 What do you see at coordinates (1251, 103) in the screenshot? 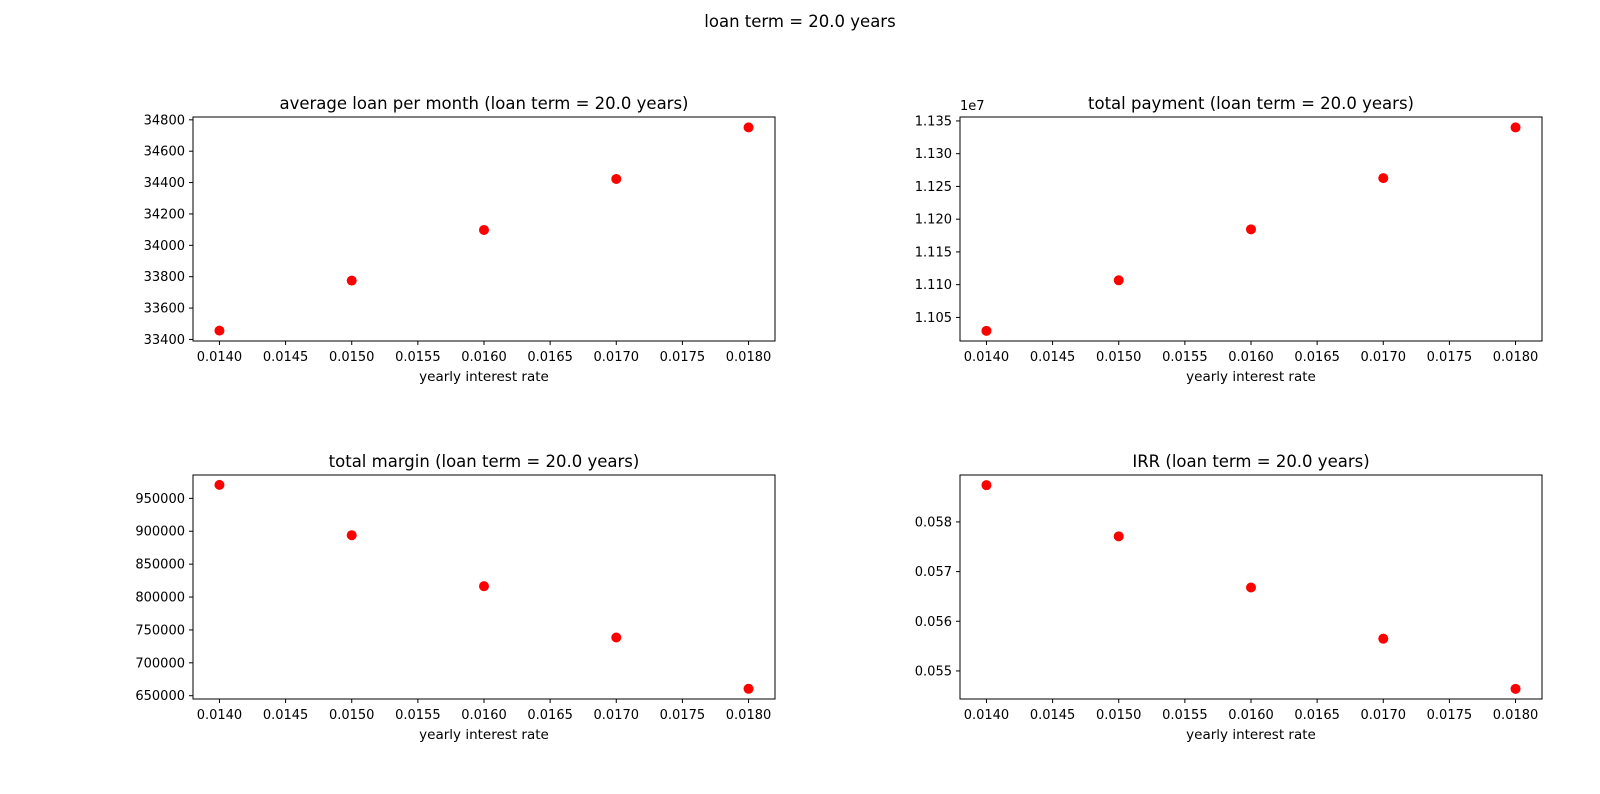
I see `total-payment-title: total payment (loan term = 20.0 years)` at bounding box center [1251, 103].